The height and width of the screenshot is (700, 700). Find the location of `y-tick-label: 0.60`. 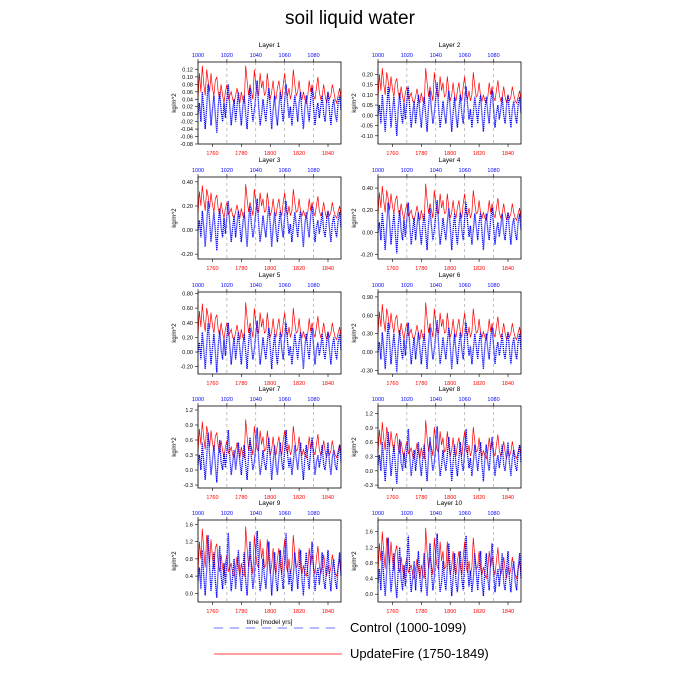

y-tick-label: 0.60 is located at coordinates (187, 309).